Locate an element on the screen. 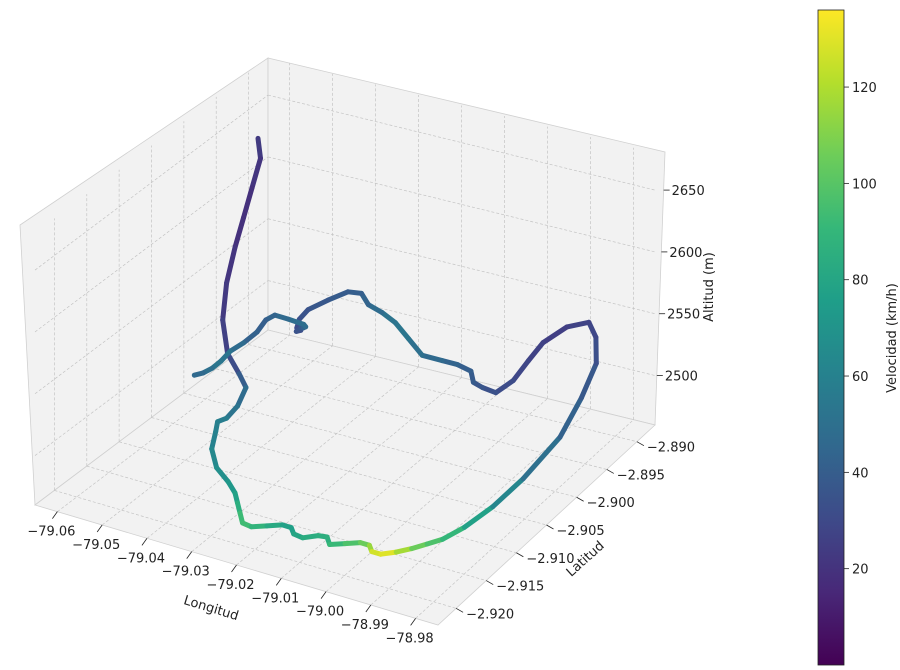 Image resolution: width=900 pixels, height=670 pixels. y-tick-label: −2.910 is located at coordinates (550, 559).